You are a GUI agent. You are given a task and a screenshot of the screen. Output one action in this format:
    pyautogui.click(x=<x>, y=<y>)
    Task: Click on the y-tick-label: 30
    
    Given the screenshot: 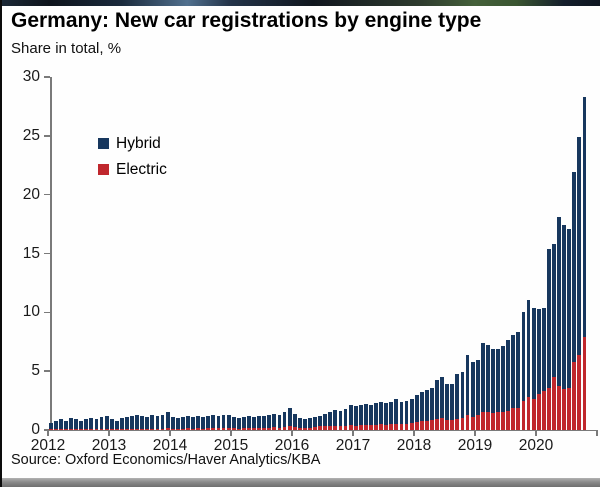 What is the action you would take?
    pyautogui.click(x=31, y=76)
    